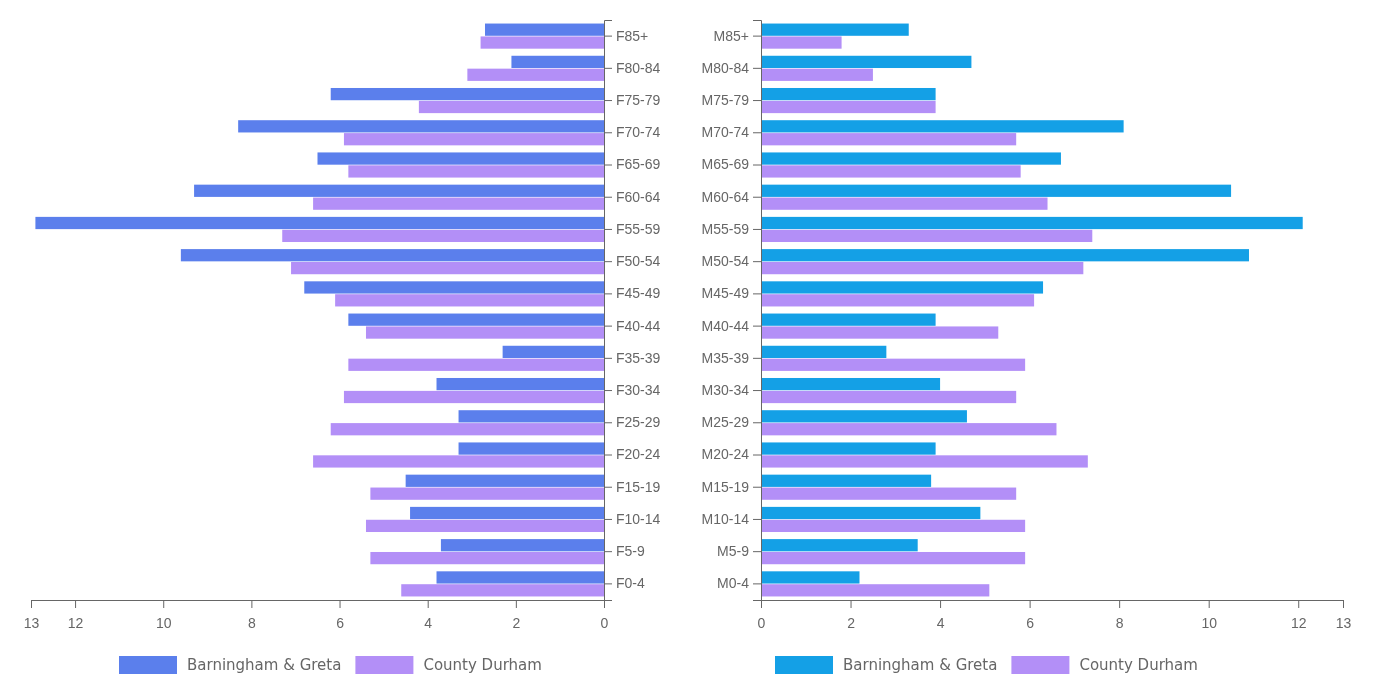 Image resolution: width=1384 pixels, height=677 pixels. What do you see at coordinates (638, 390) in the screenshot?
I see `y-tick-label: F30-34` at bounding box center [638, 390].